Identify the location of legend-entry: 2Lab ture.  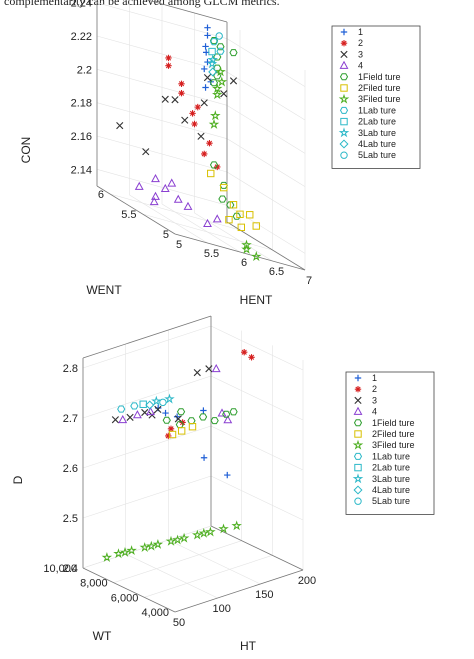
(391, 468).